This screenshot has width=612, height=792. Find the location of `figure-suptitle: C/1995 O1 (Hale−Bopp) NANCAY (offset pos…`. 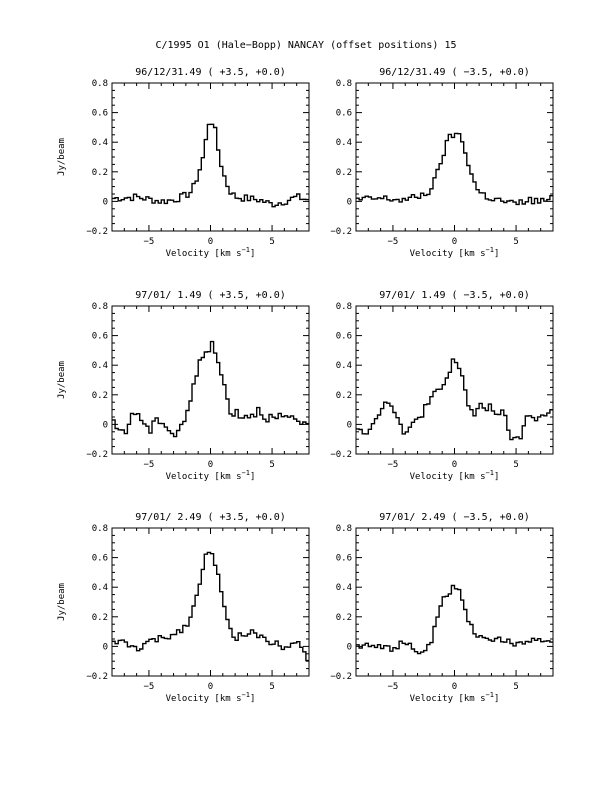

figure-suptitle: C/1995 O1 (Hale−Bopp) NANCAY (offset pos… is located at coordinates (305, 45).